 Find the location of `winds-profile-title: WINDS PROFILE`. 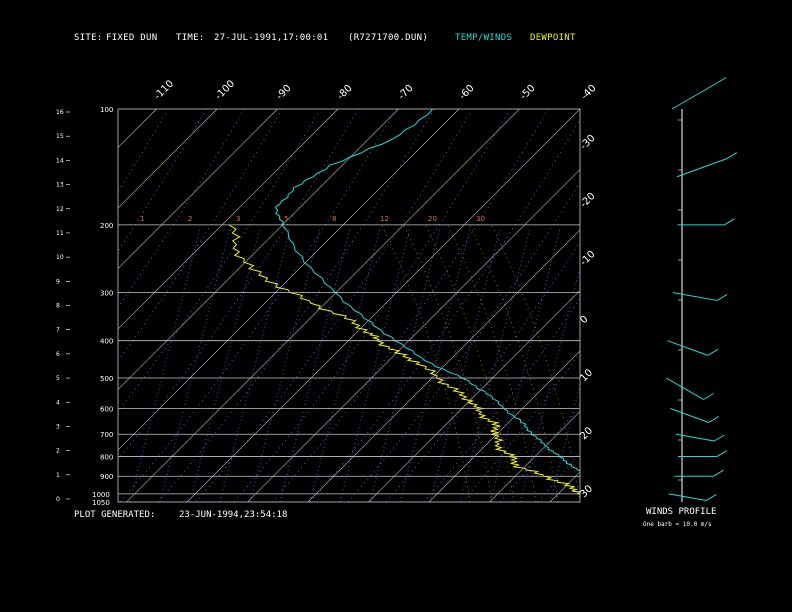

winds-profile-title: WINDS PROFILE is located at coordinates (681, 512).